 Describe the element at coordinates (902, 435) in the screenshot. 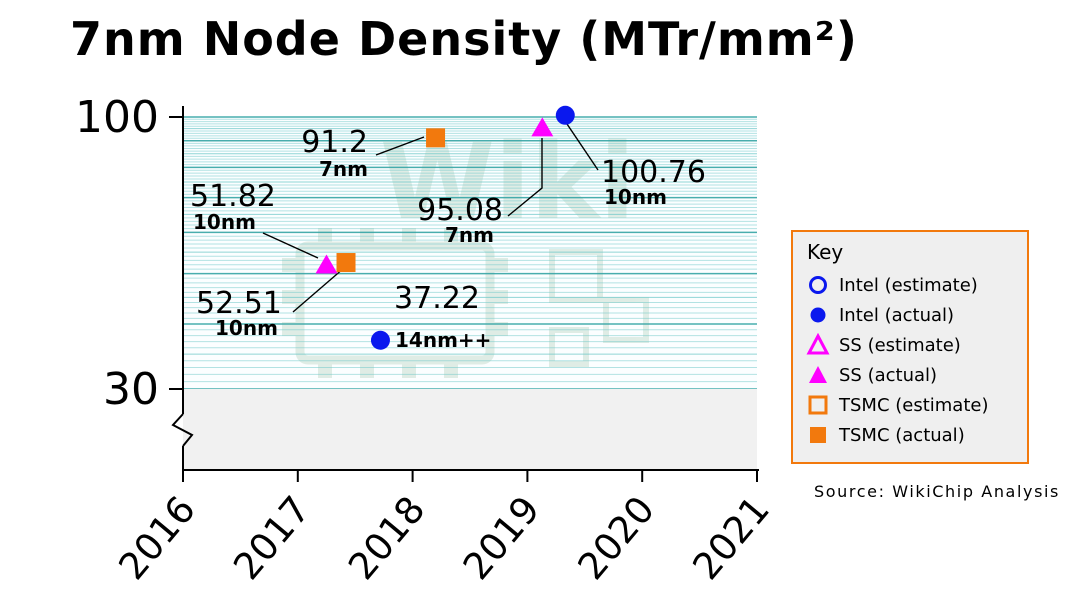

I see `legend-label: TSMC (actual)` at that location.